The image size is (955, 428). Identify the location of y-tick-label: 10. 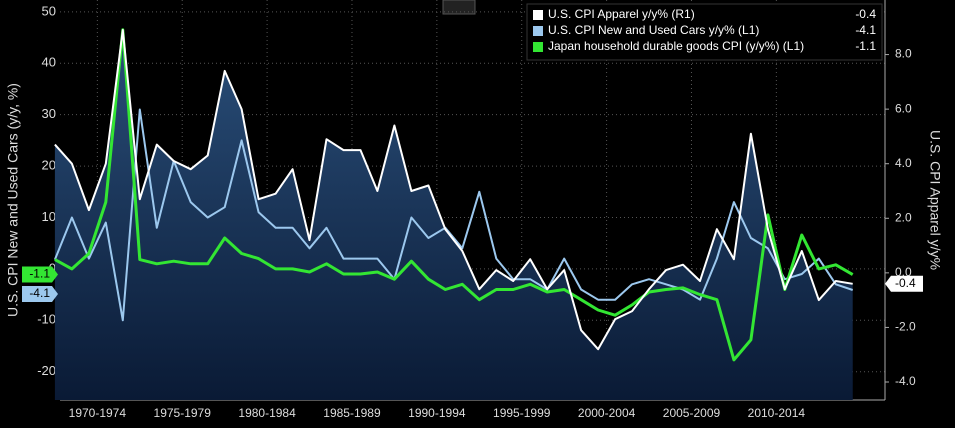
(49, 216).